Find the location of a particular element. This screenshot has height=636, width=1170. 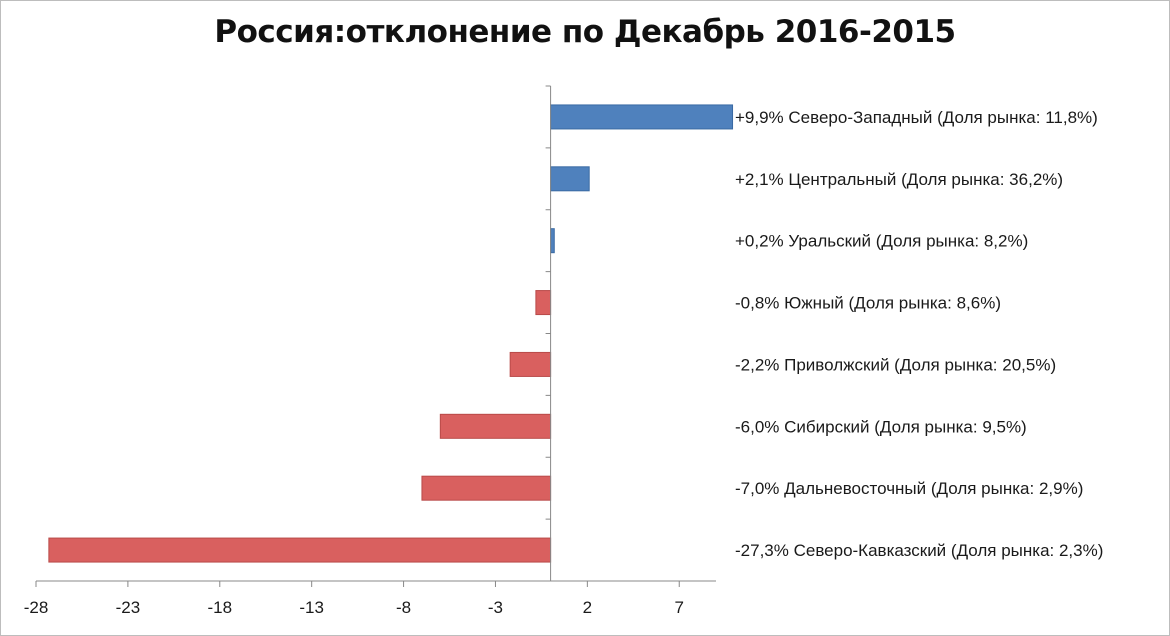

x-tick-label: -3 is located at coordinates (495, 607).